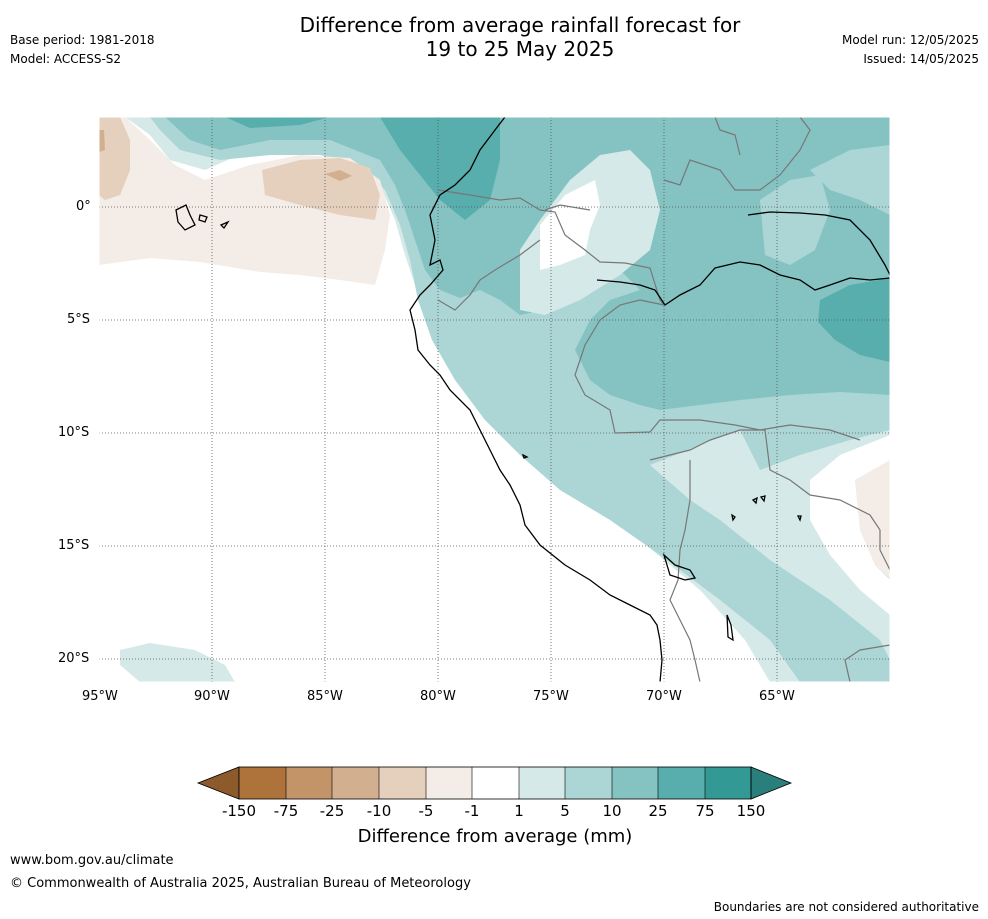 The image size is (988, 919). Describe the element at coordinates (440, 168) in the screenshot. I see `anomaly-region-25-75-a` at that location.